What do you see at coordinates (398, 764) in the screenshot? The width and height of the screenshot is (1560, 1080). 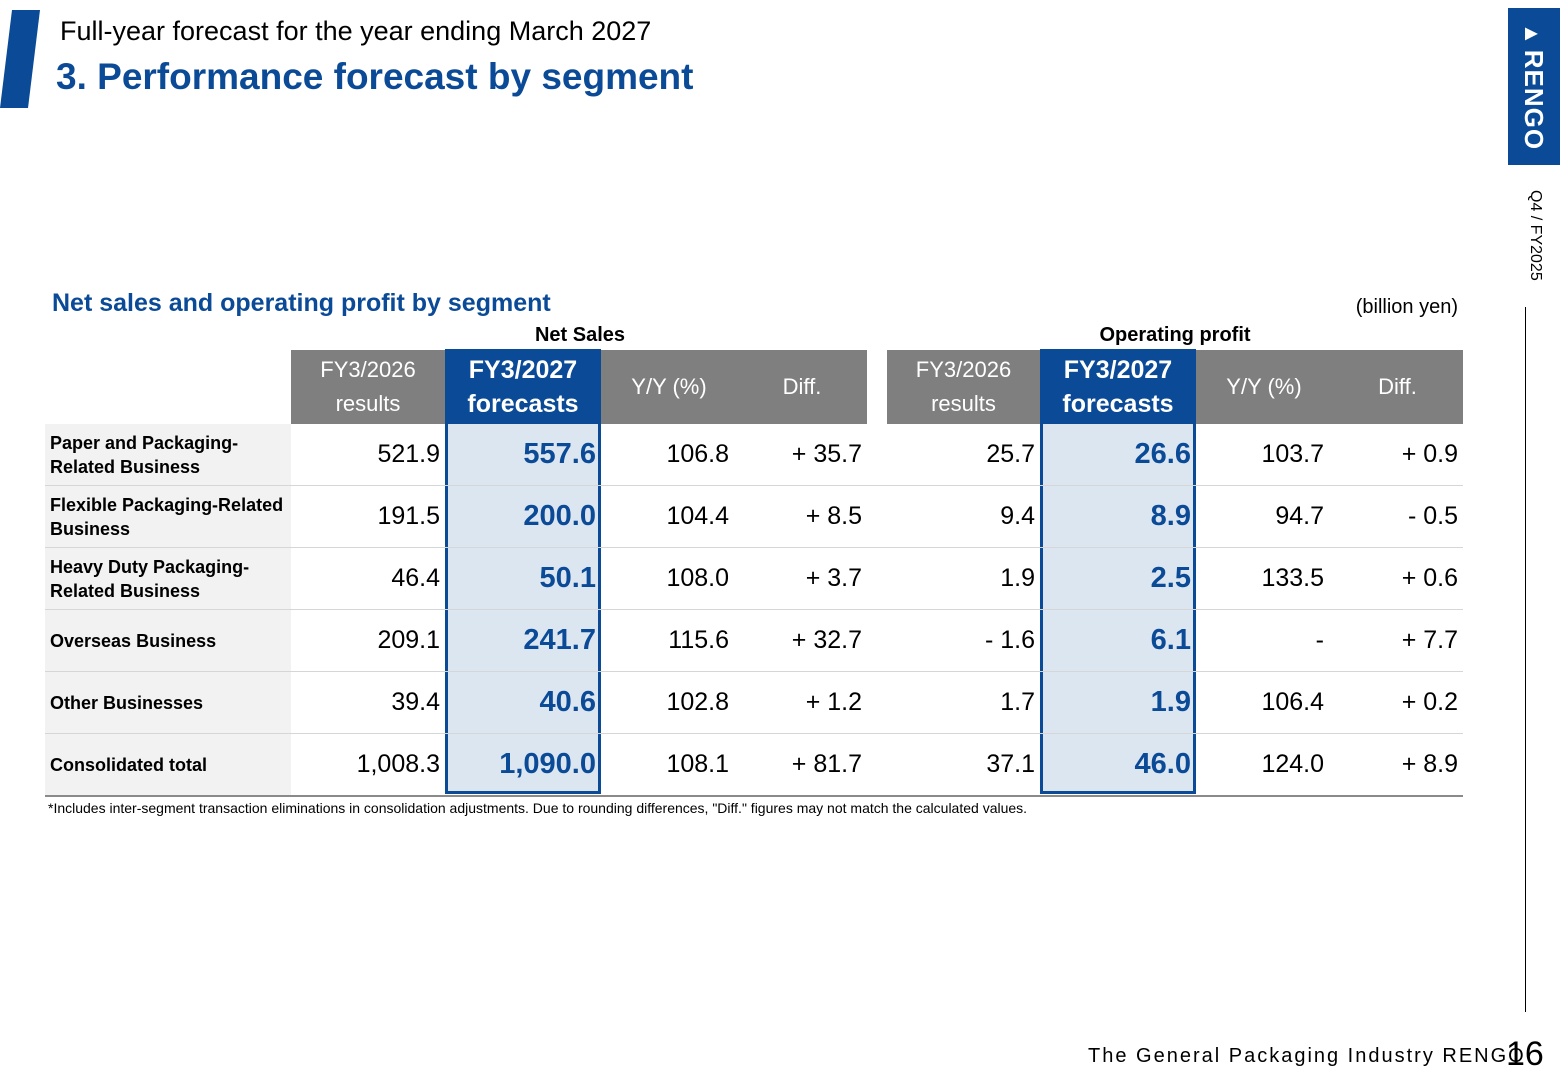 I see `table-cell: 1,008.3` at bounding box center [398, 764].